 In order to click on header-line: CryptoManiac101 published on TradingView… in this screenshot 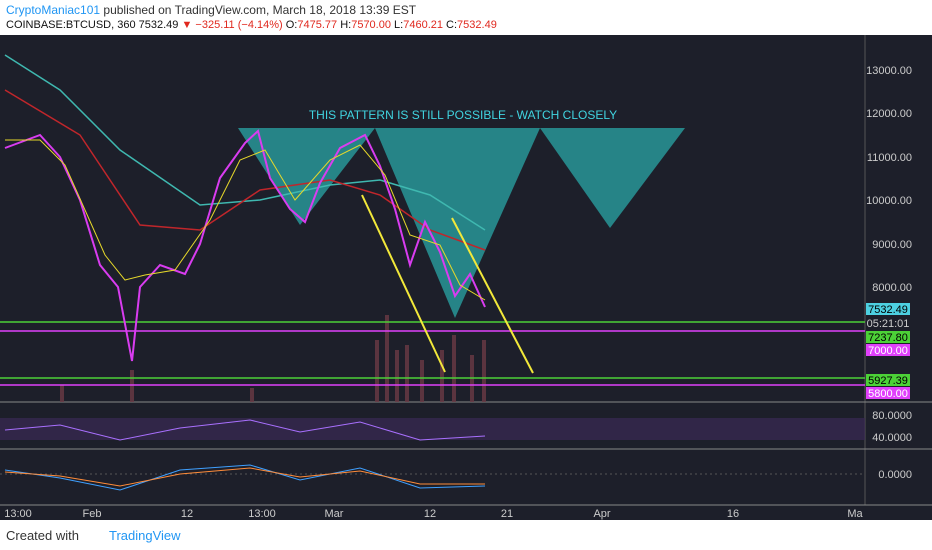, I will do `click(211, 10)`.